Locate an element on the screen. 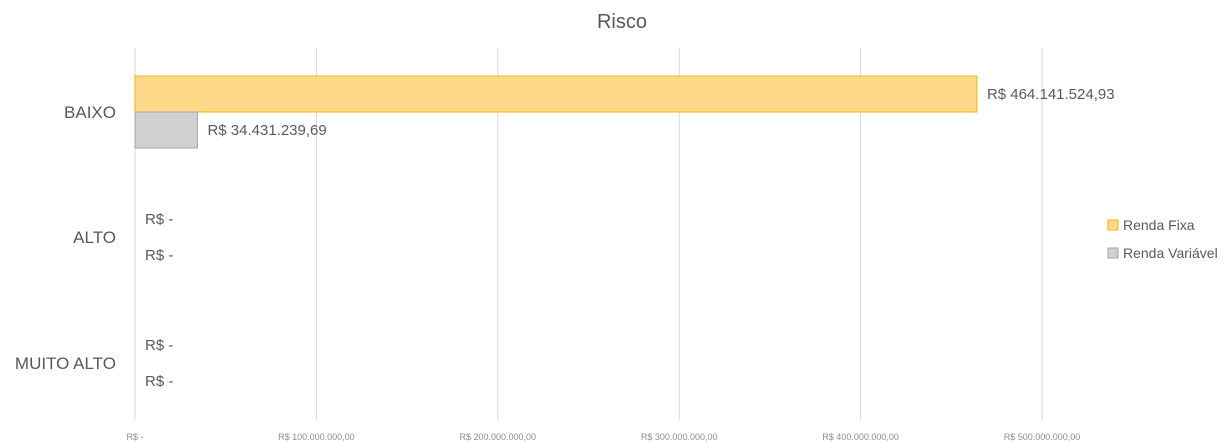 This screenshot has width=1229, height=443. legend: Renda Fixa Renda Variável is located at coordinates (1162, 239).